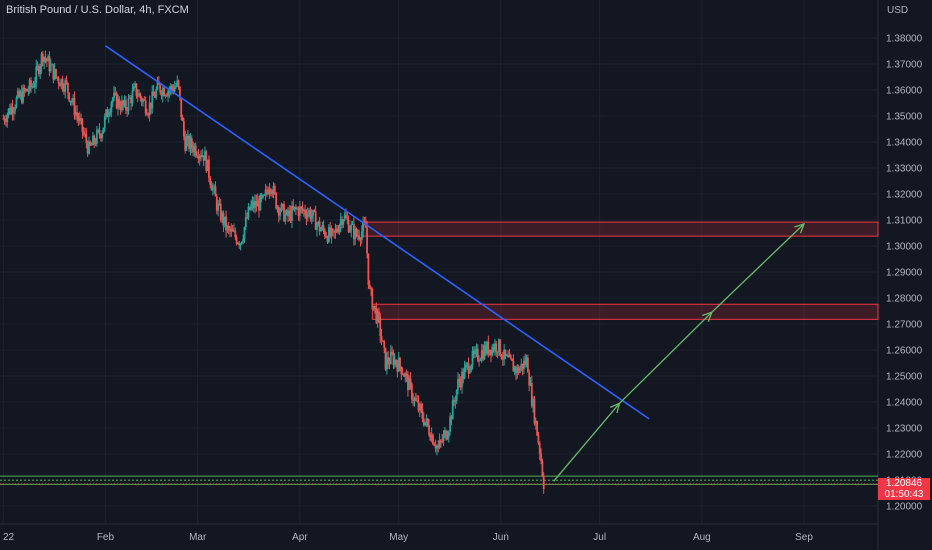 The height and width of the screenshot is (550, 932). Describe the element at coordinates (620, 229) in the screenshot. I see `resistance-zone` at that location.